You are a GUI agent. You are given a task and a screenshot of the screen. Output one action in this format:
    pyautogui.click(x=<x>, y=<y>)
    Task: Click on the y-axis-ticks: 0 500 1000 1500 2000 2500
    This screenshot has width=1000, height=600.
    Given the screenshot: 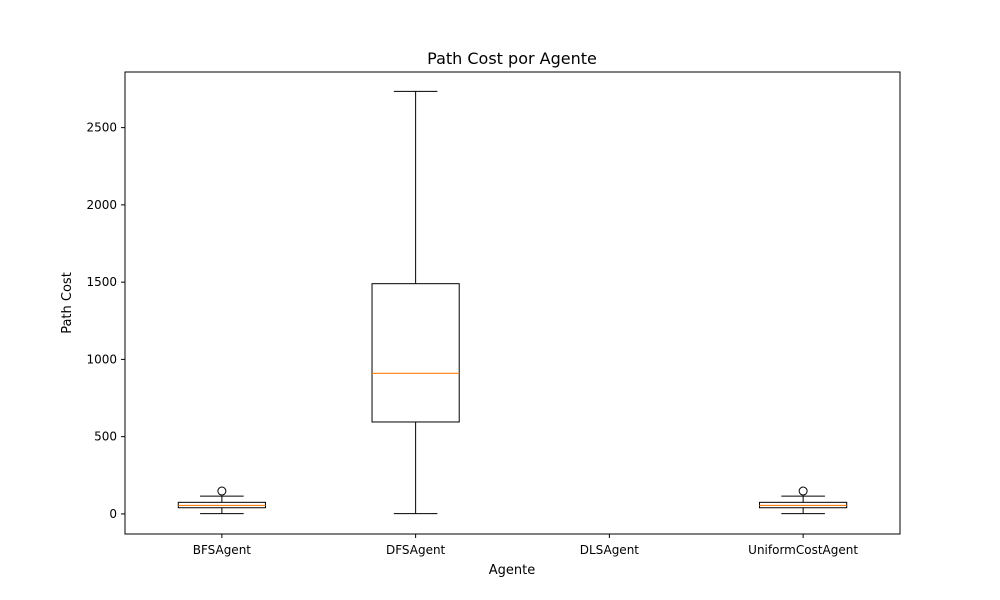 What is the action you would take?
    pyautogui.click(x=105, y=321)
    